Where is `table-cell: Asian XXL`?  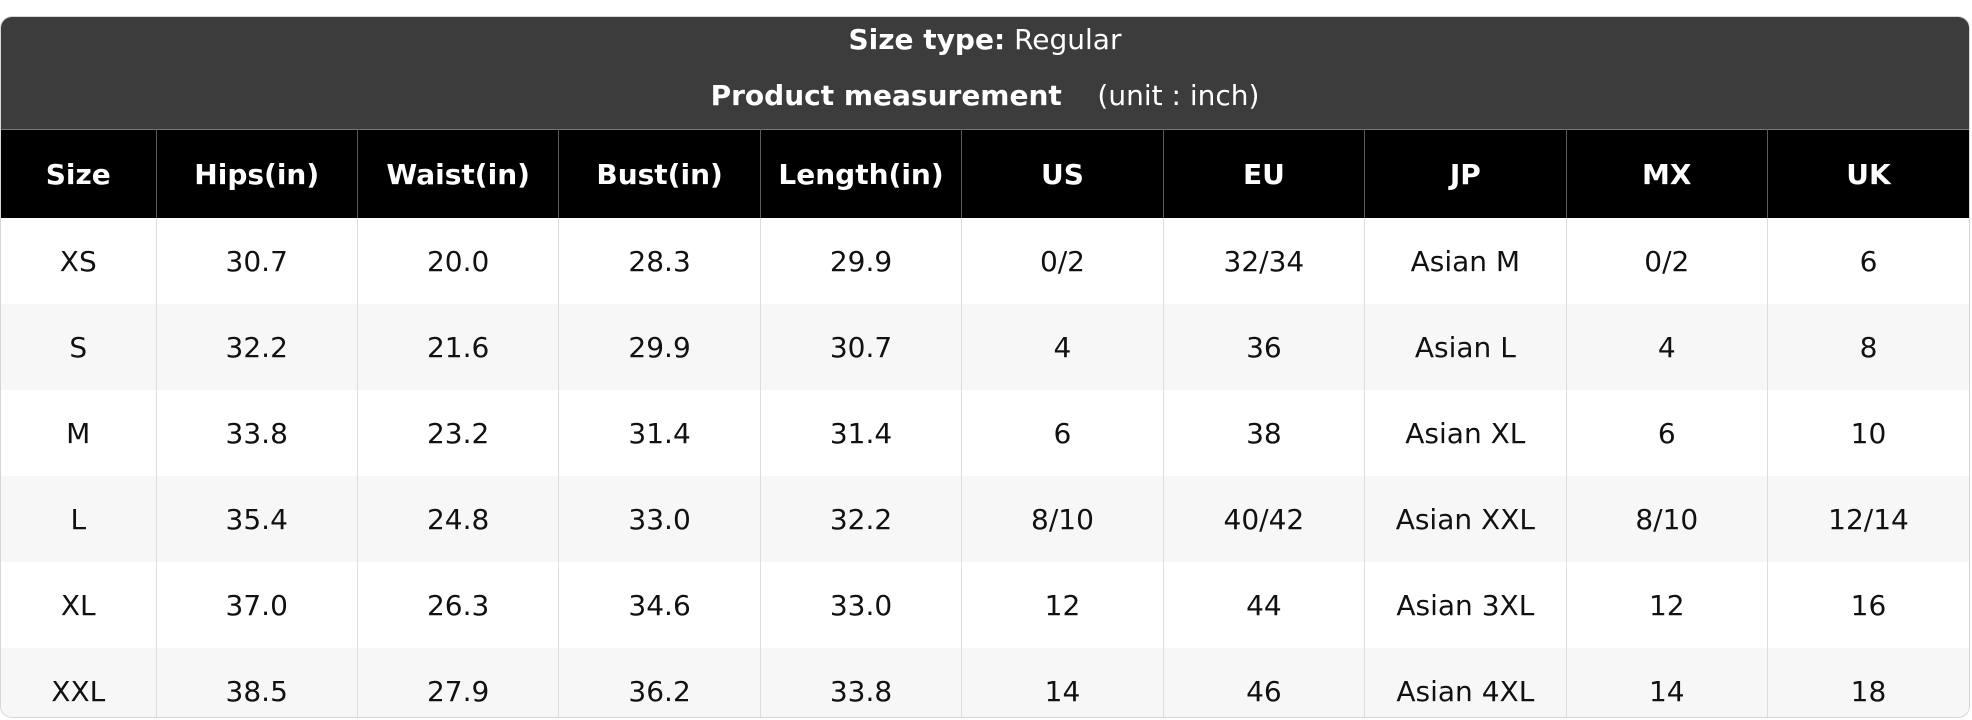 table-cell: Asian XXL is located at coordinates (1465, 519).